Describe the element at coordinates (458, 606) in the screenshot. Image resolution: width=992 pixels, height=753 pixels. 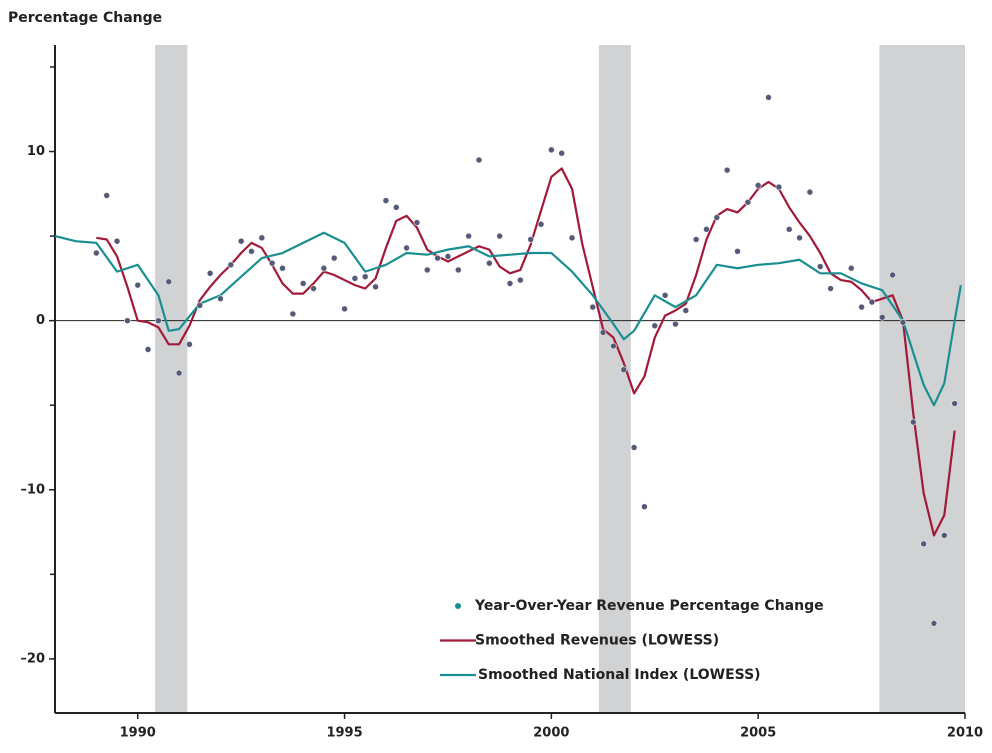
I see `legend-marker` at that location.